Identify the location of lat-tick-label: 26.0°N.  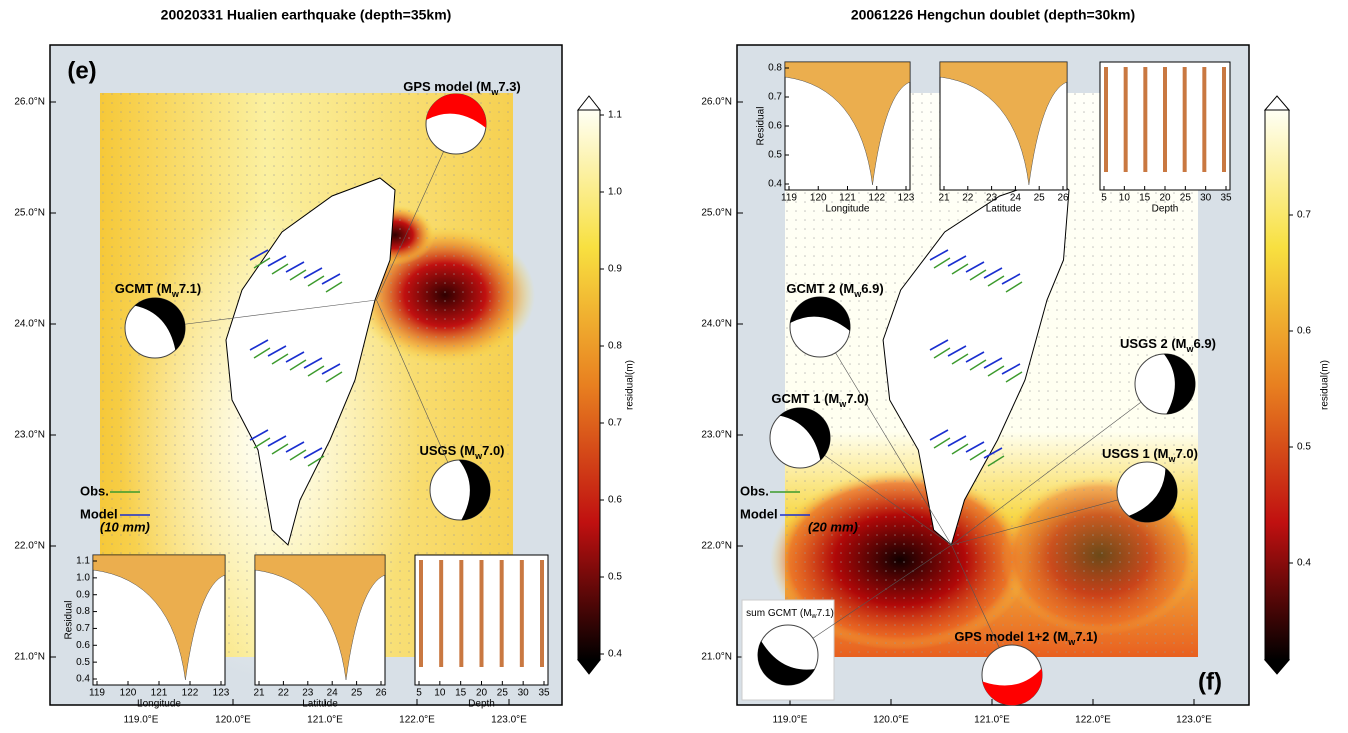
(29, 102).